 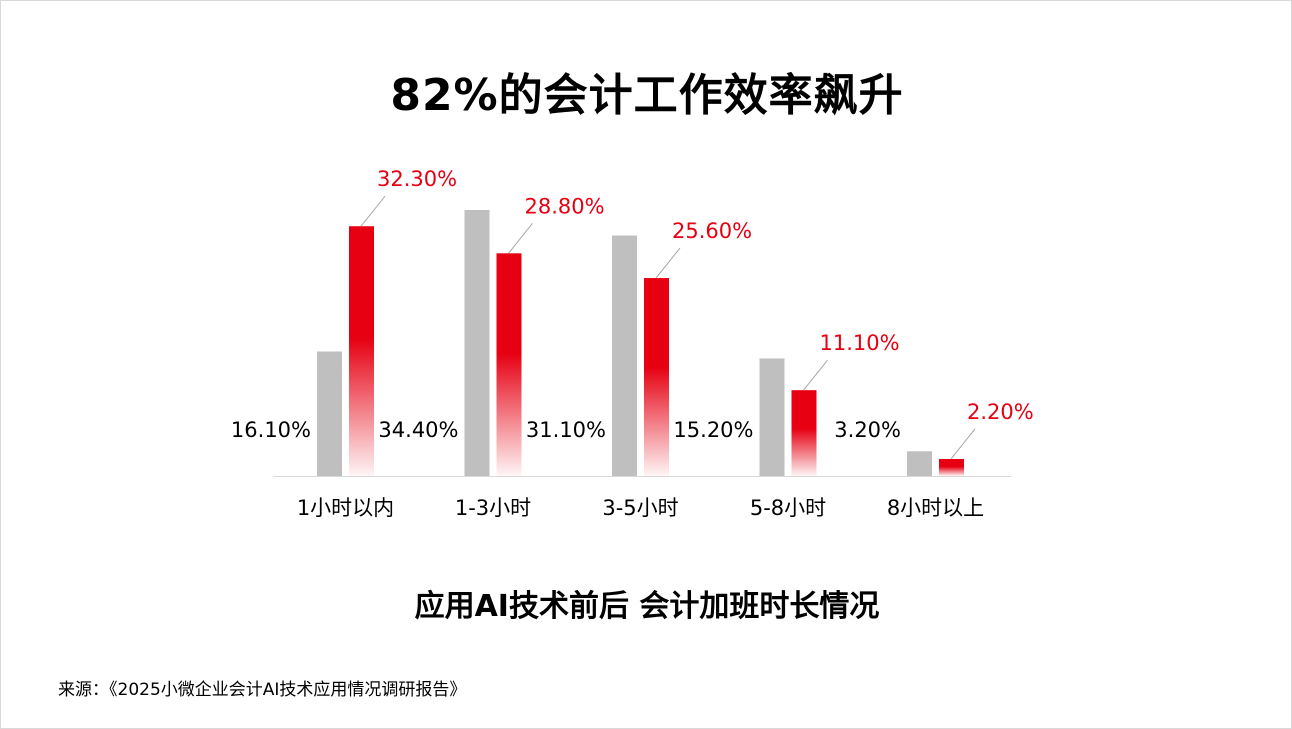 I want to click on x-tick-label-1: 1小时以内, so click(x=345, y=508).